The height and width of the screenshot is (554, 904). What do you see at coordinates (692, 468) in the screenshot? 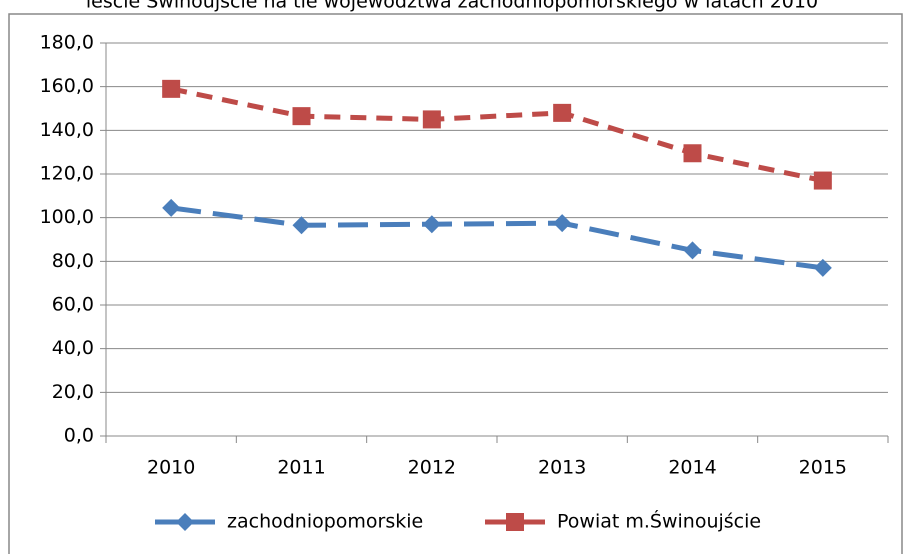
I see `x-tick-label: 2014` at bounding box center [692, 468].